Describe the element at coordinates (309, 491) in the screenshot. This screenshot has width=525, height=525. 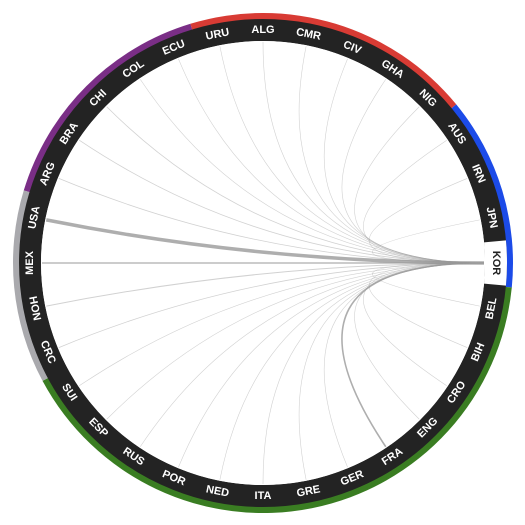
I see `label-gre: GRE` at that location.